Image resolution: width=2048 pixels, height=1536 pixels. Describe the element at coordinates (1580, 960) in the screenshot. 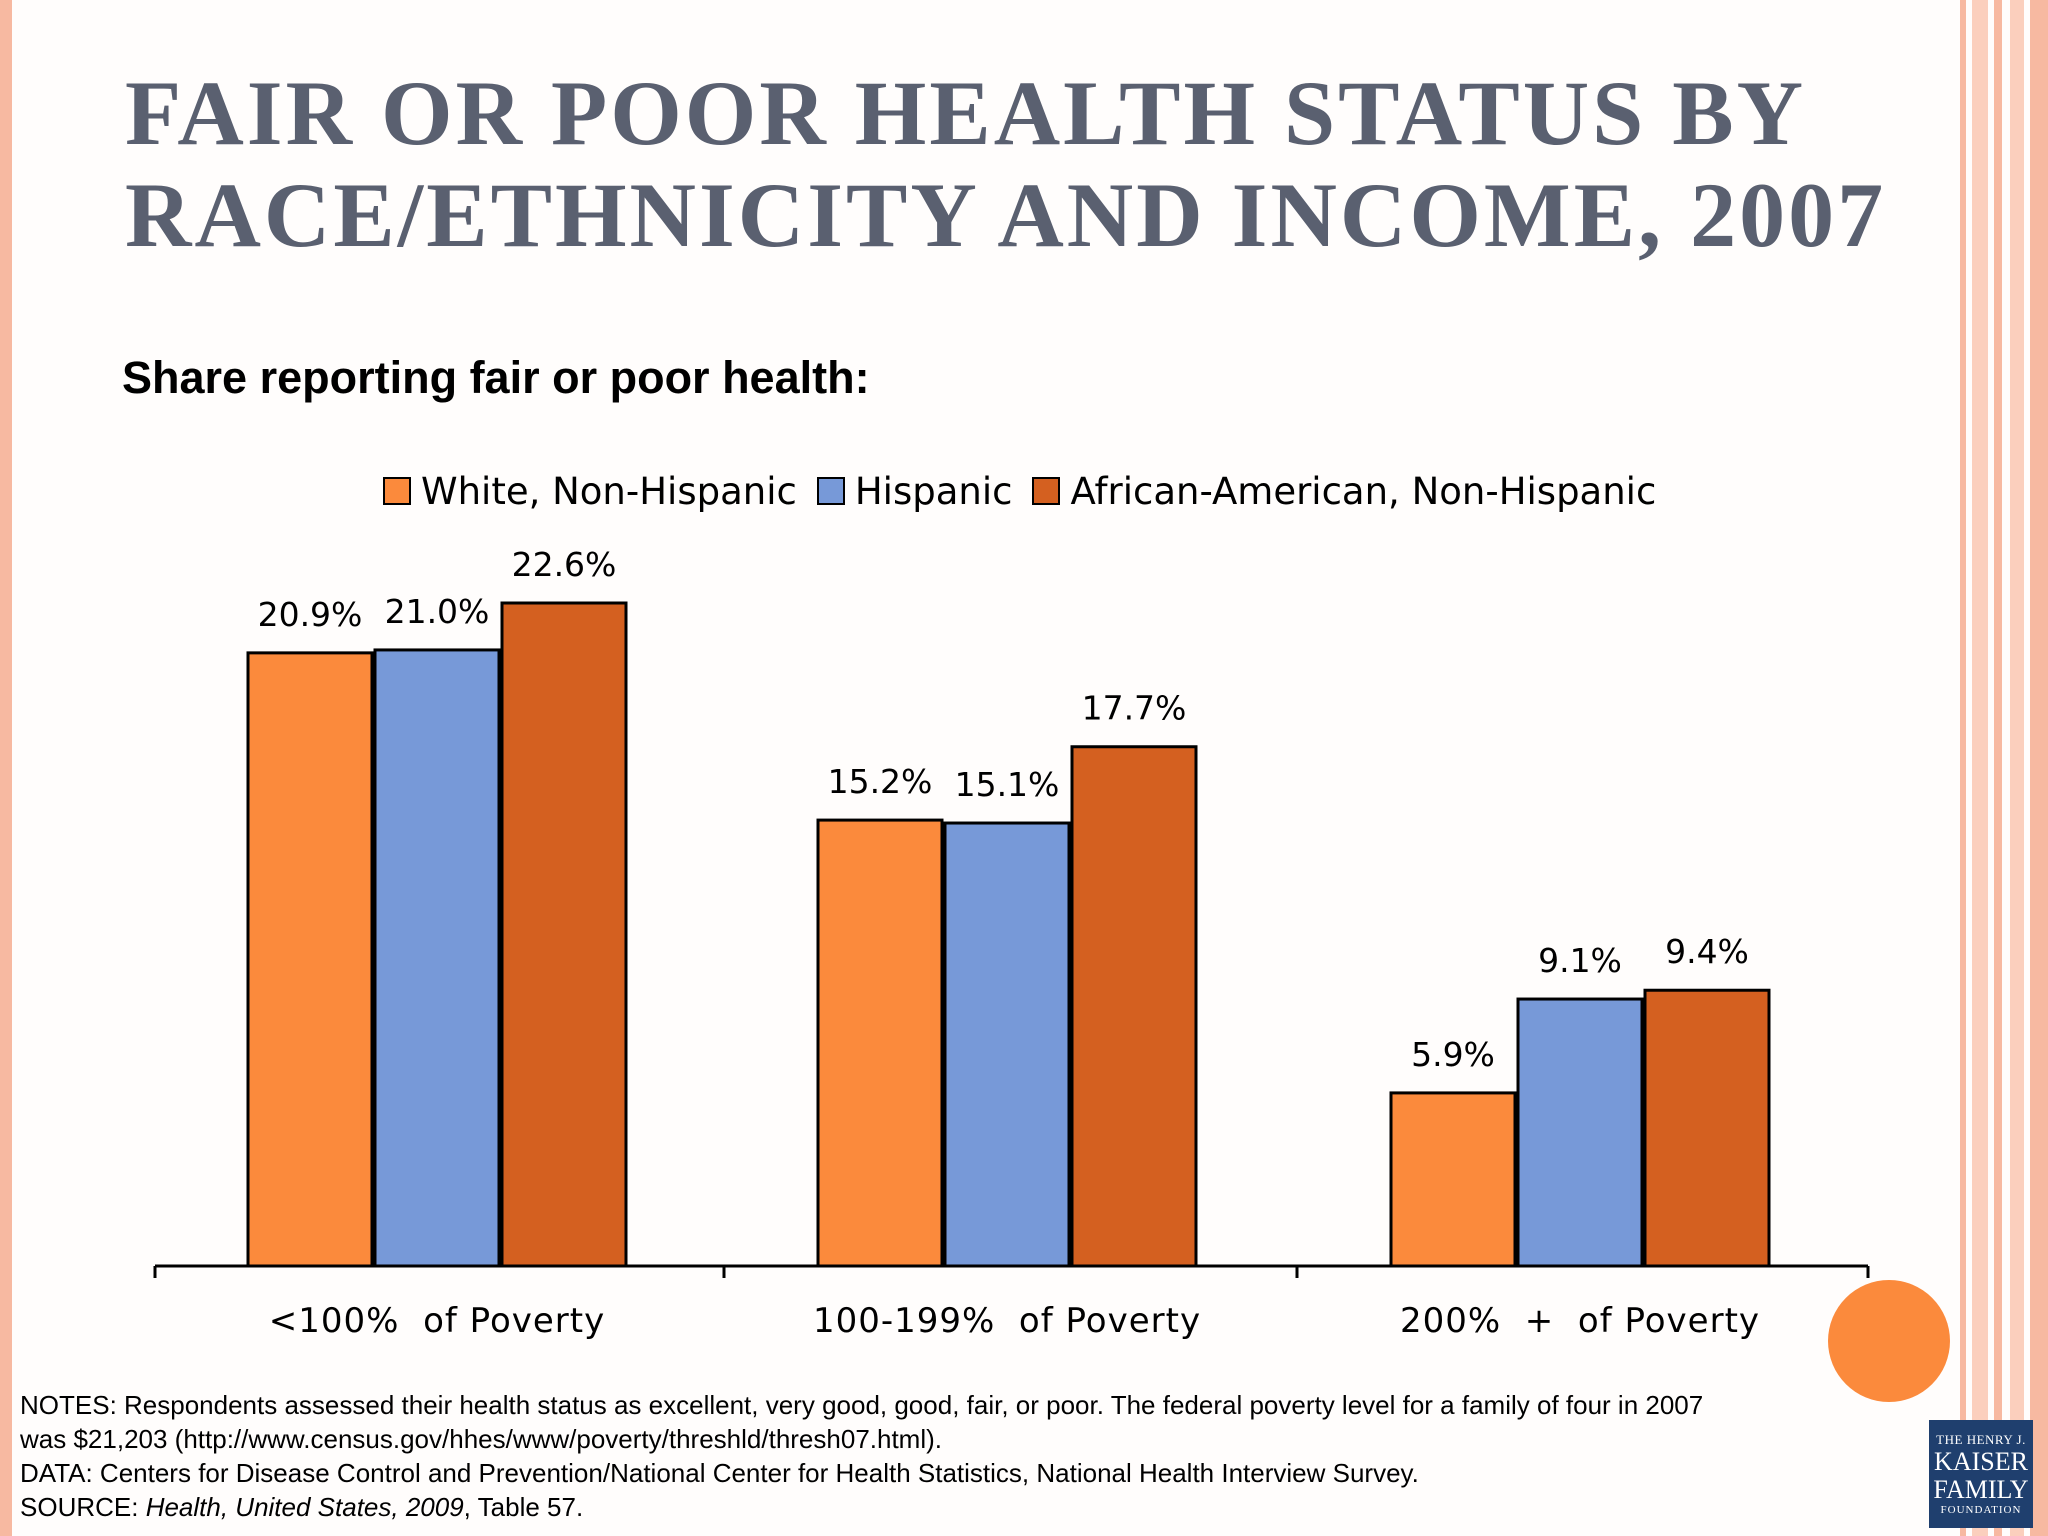

I see `value-label: 9.1%` at that location.